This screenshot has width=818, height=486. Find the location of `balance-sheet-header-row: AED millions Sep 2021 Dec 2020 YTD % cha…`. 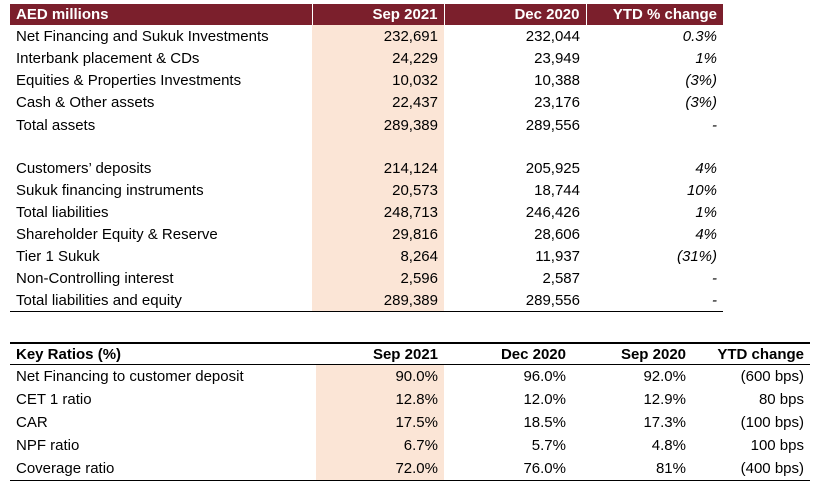

balance-sheet-header-row: AED millions Sep 2021 Dec 2020 YTD % cha… is located at coordinates (366, 14).